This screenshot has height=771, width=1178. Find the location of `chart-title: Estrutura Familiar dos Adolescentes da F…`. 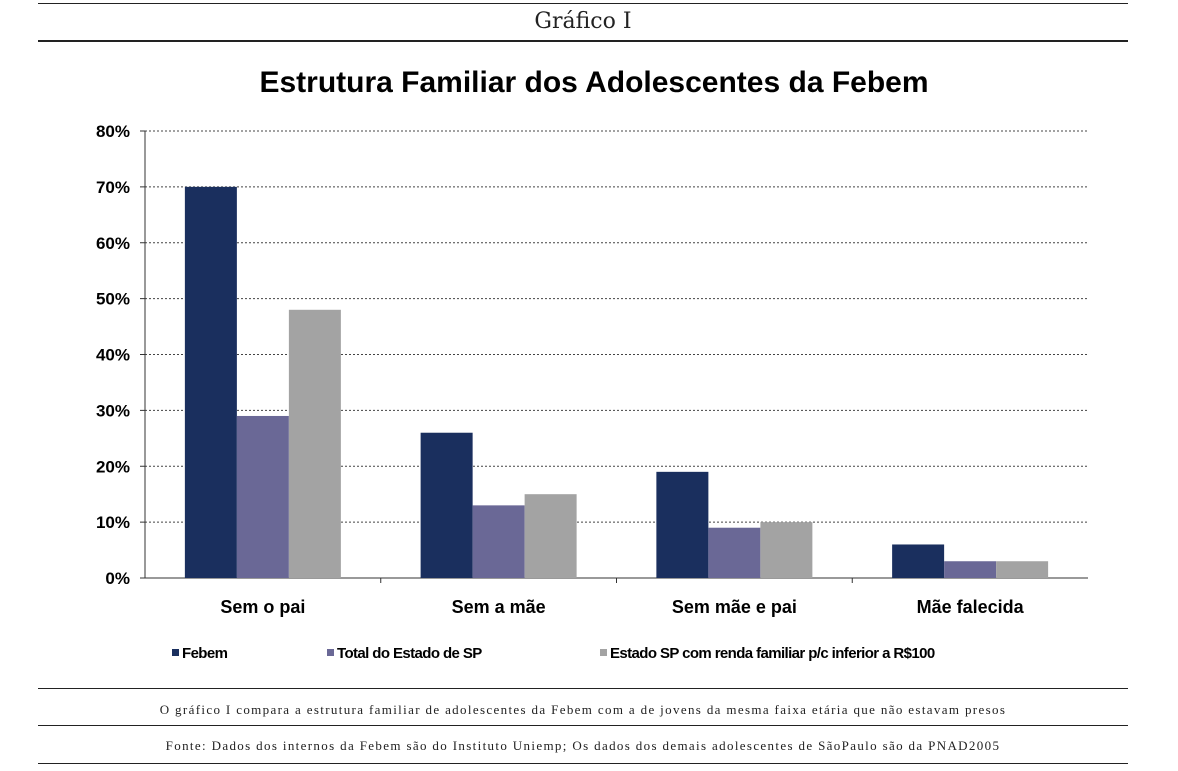

chart-title: Estrutura Familiar dos Adolescentes da F… is located at coordinates (593, 82).